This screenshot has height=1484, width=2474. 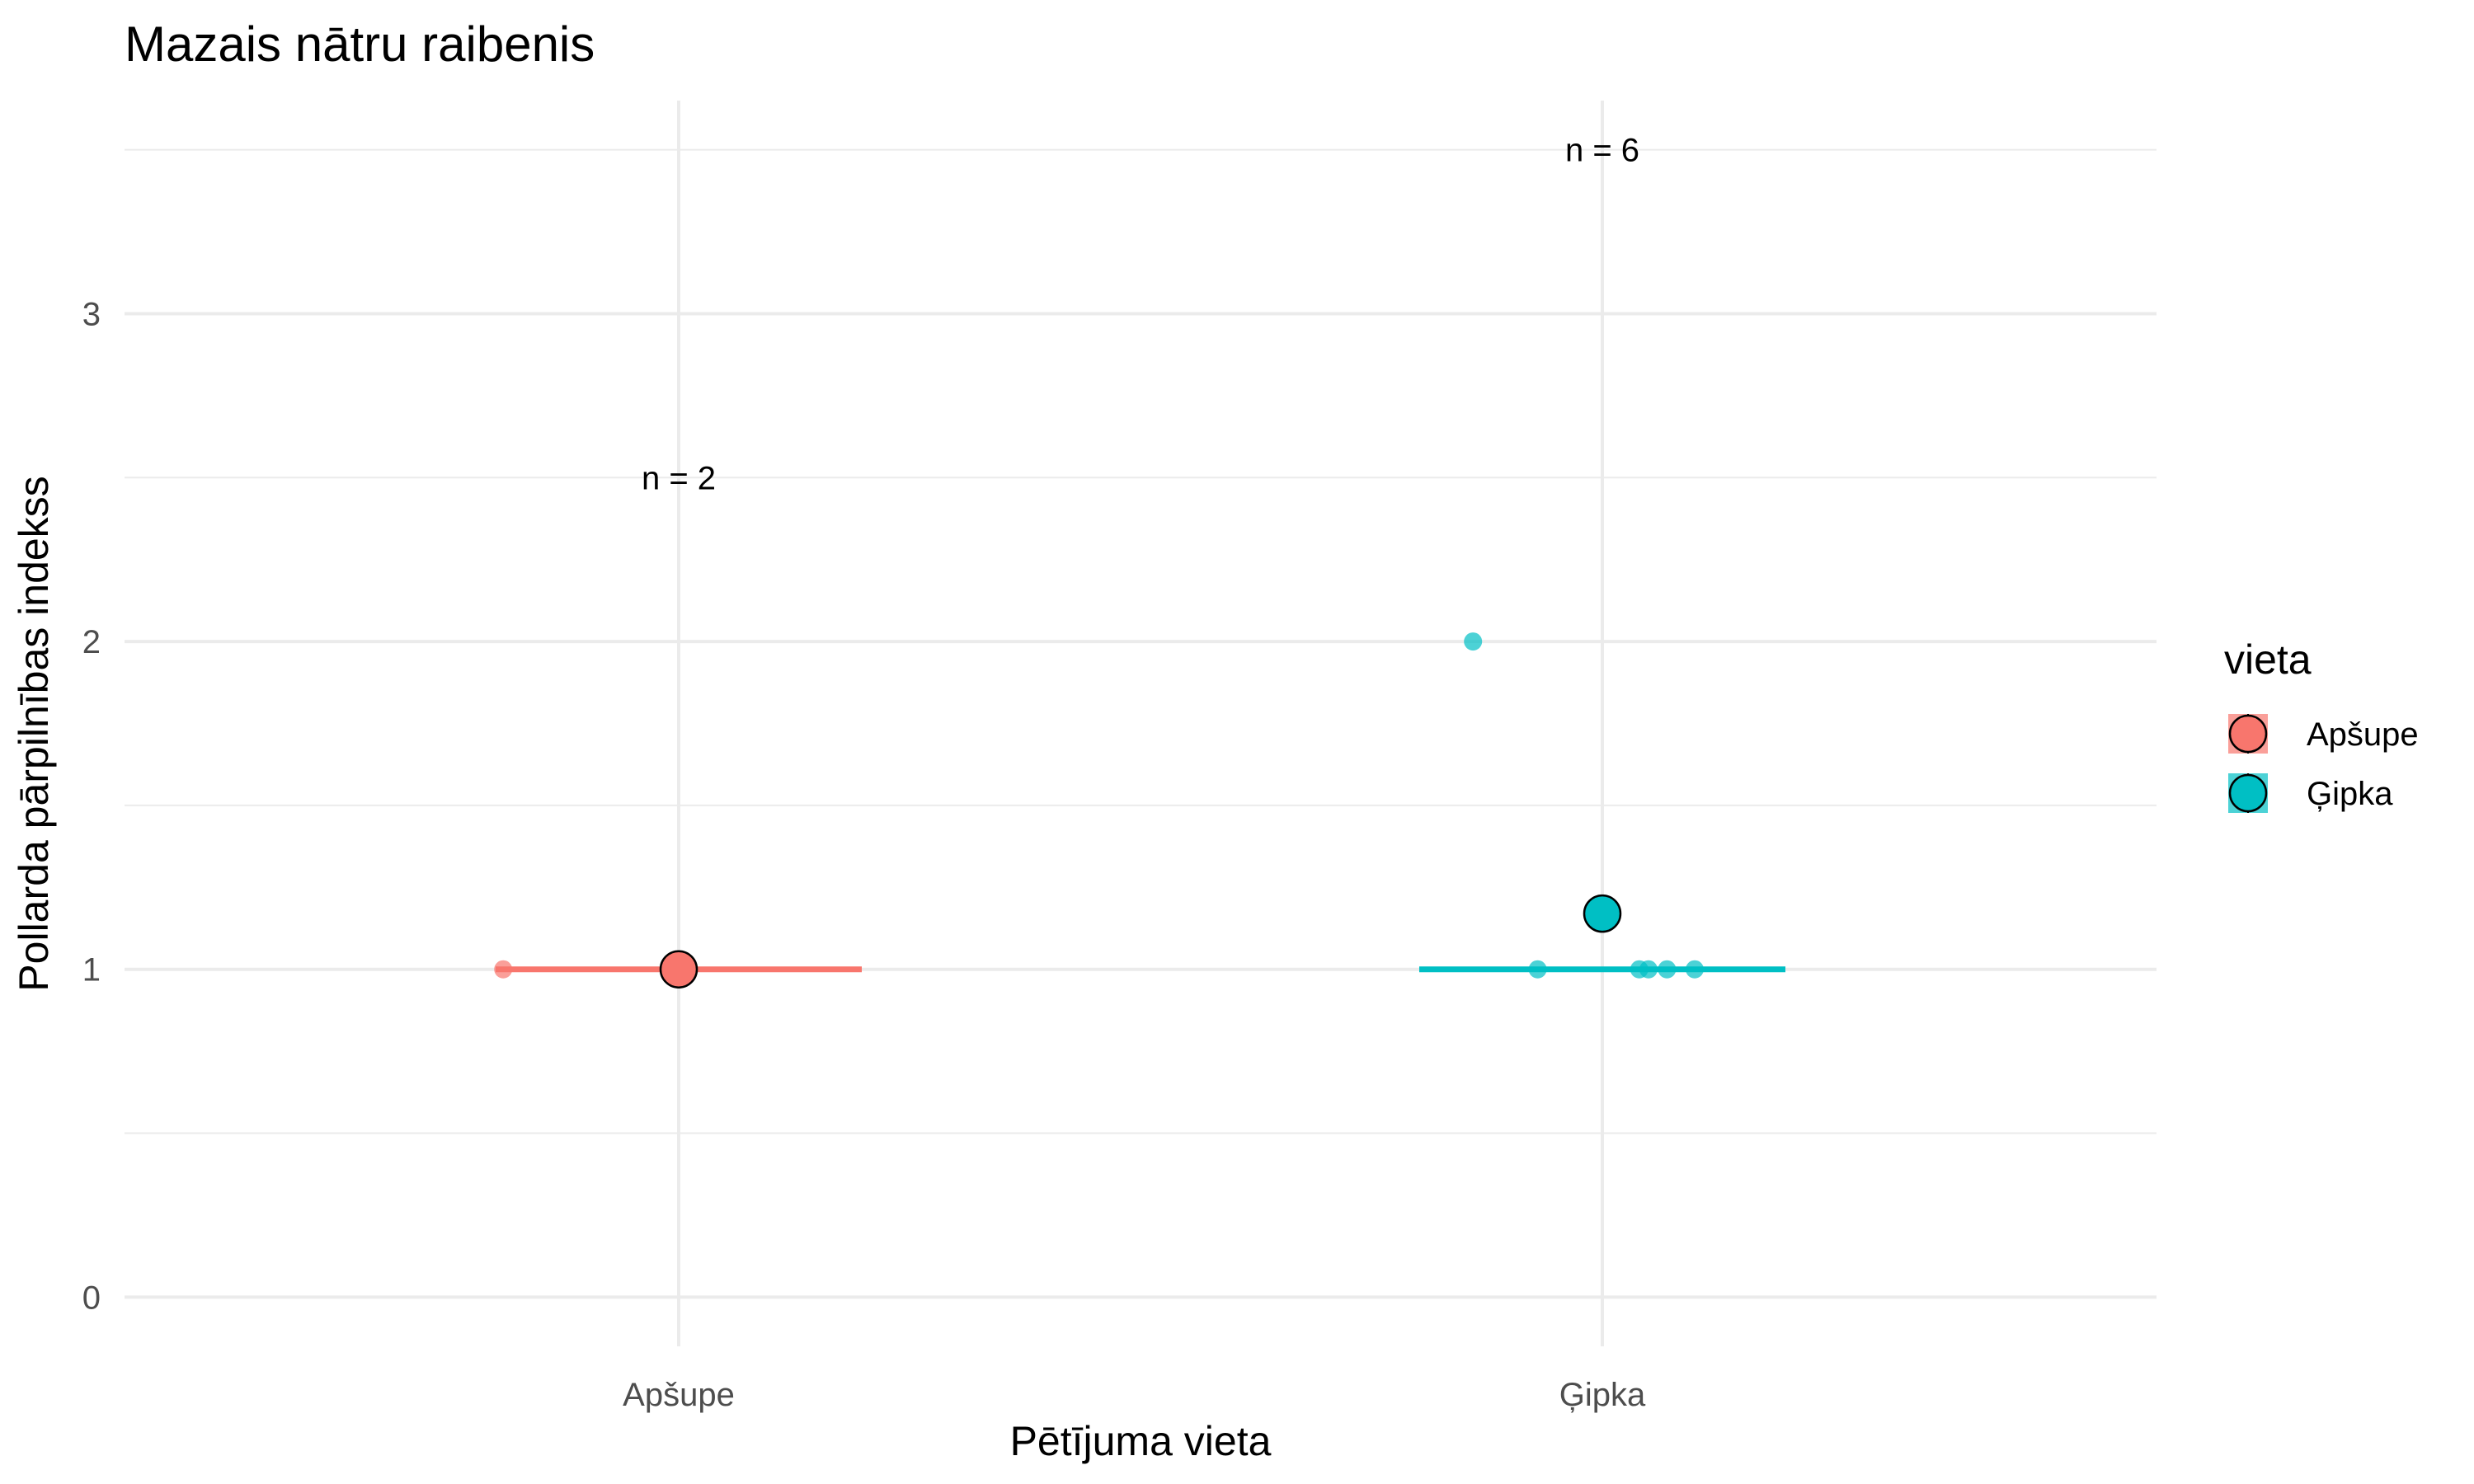 What do you see at coordinates (679, 478) in the screenshot?
I see `n-label: n = 2` at bounding box center [679, 478].